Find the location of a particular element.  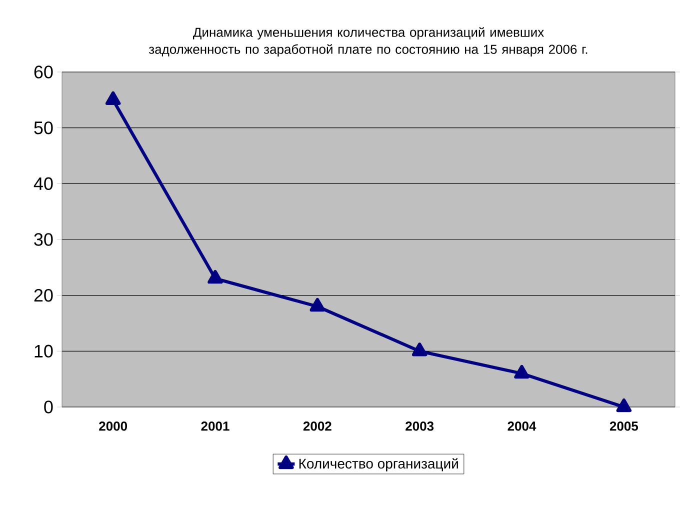

legend-label: Количество организаций is located at coordinates (378, 465).